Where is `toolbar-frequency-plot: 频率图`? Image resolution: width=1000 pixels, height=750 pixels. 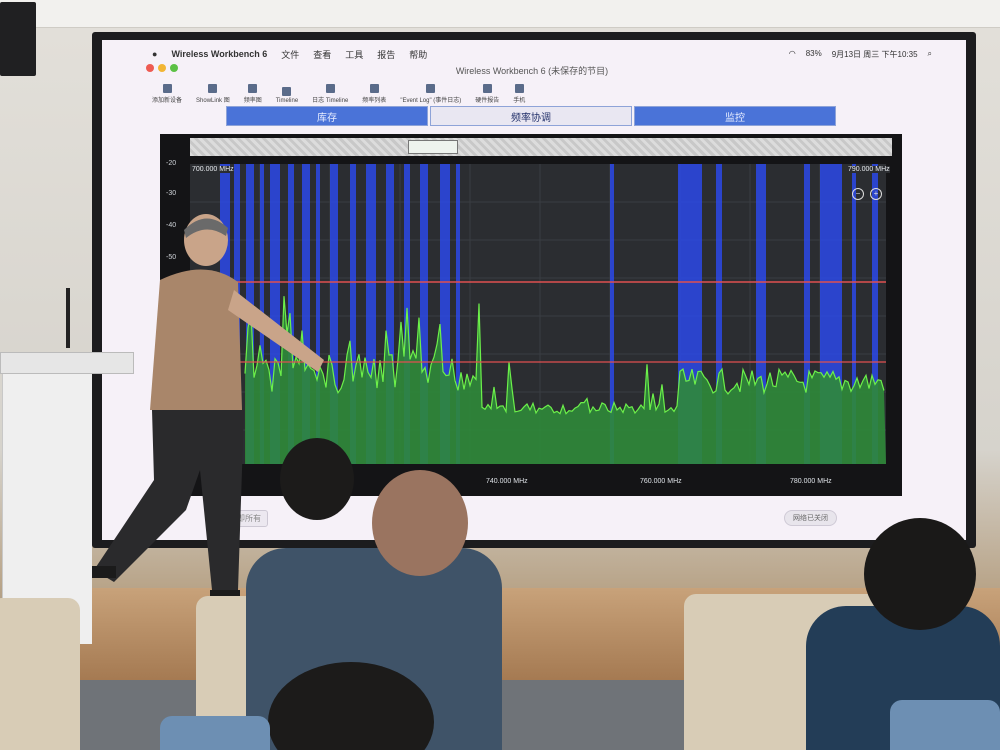
toolbar-frequency-plot: 频率图 is located at coordinates (253, 94).